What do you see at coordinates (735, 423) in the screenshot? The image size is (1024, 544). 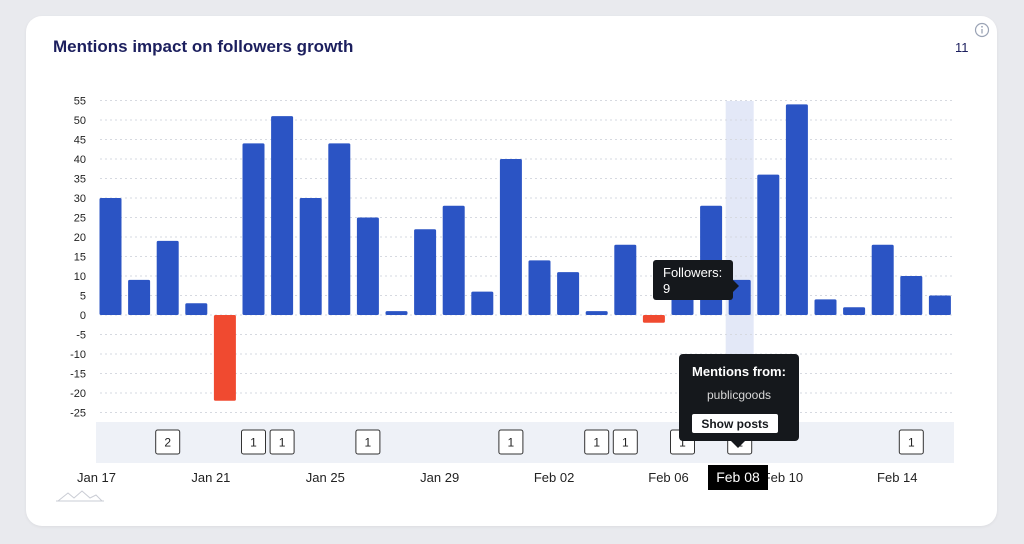 I see `show-posts-button: Show posts` at bounding box center [735, 423].